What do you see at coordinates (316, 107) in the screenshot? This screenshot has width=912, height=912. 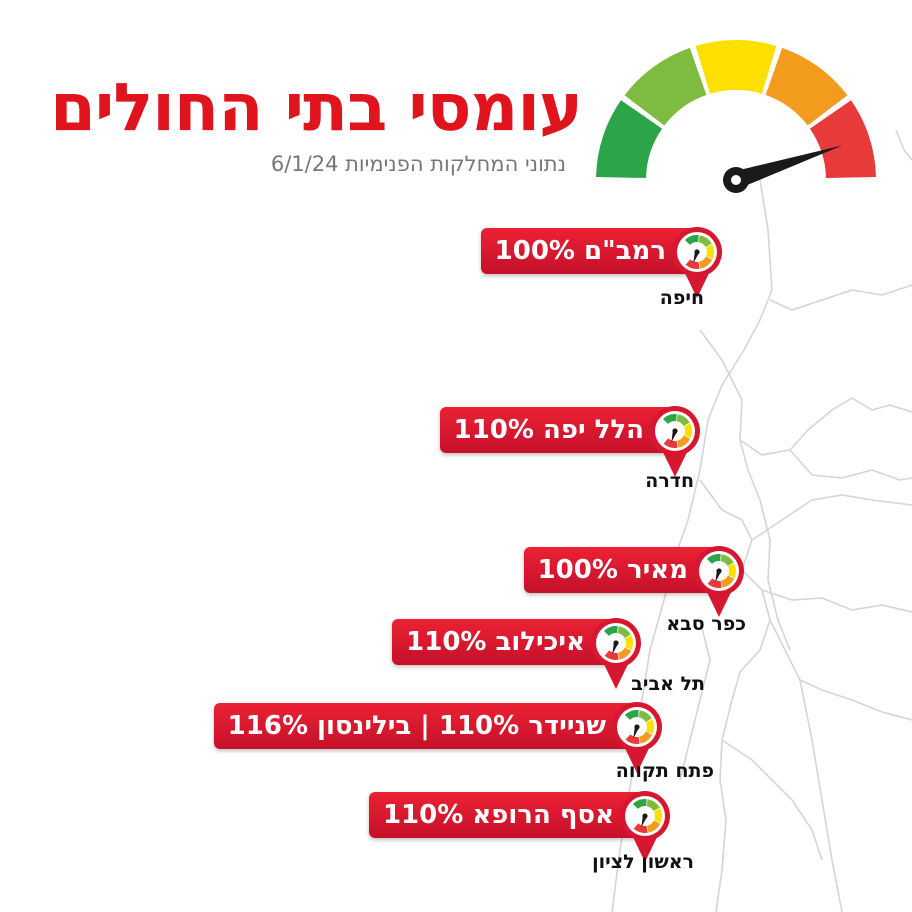 I see `page-title: עומסי בתי החולים` at bounding box center [316, 107].